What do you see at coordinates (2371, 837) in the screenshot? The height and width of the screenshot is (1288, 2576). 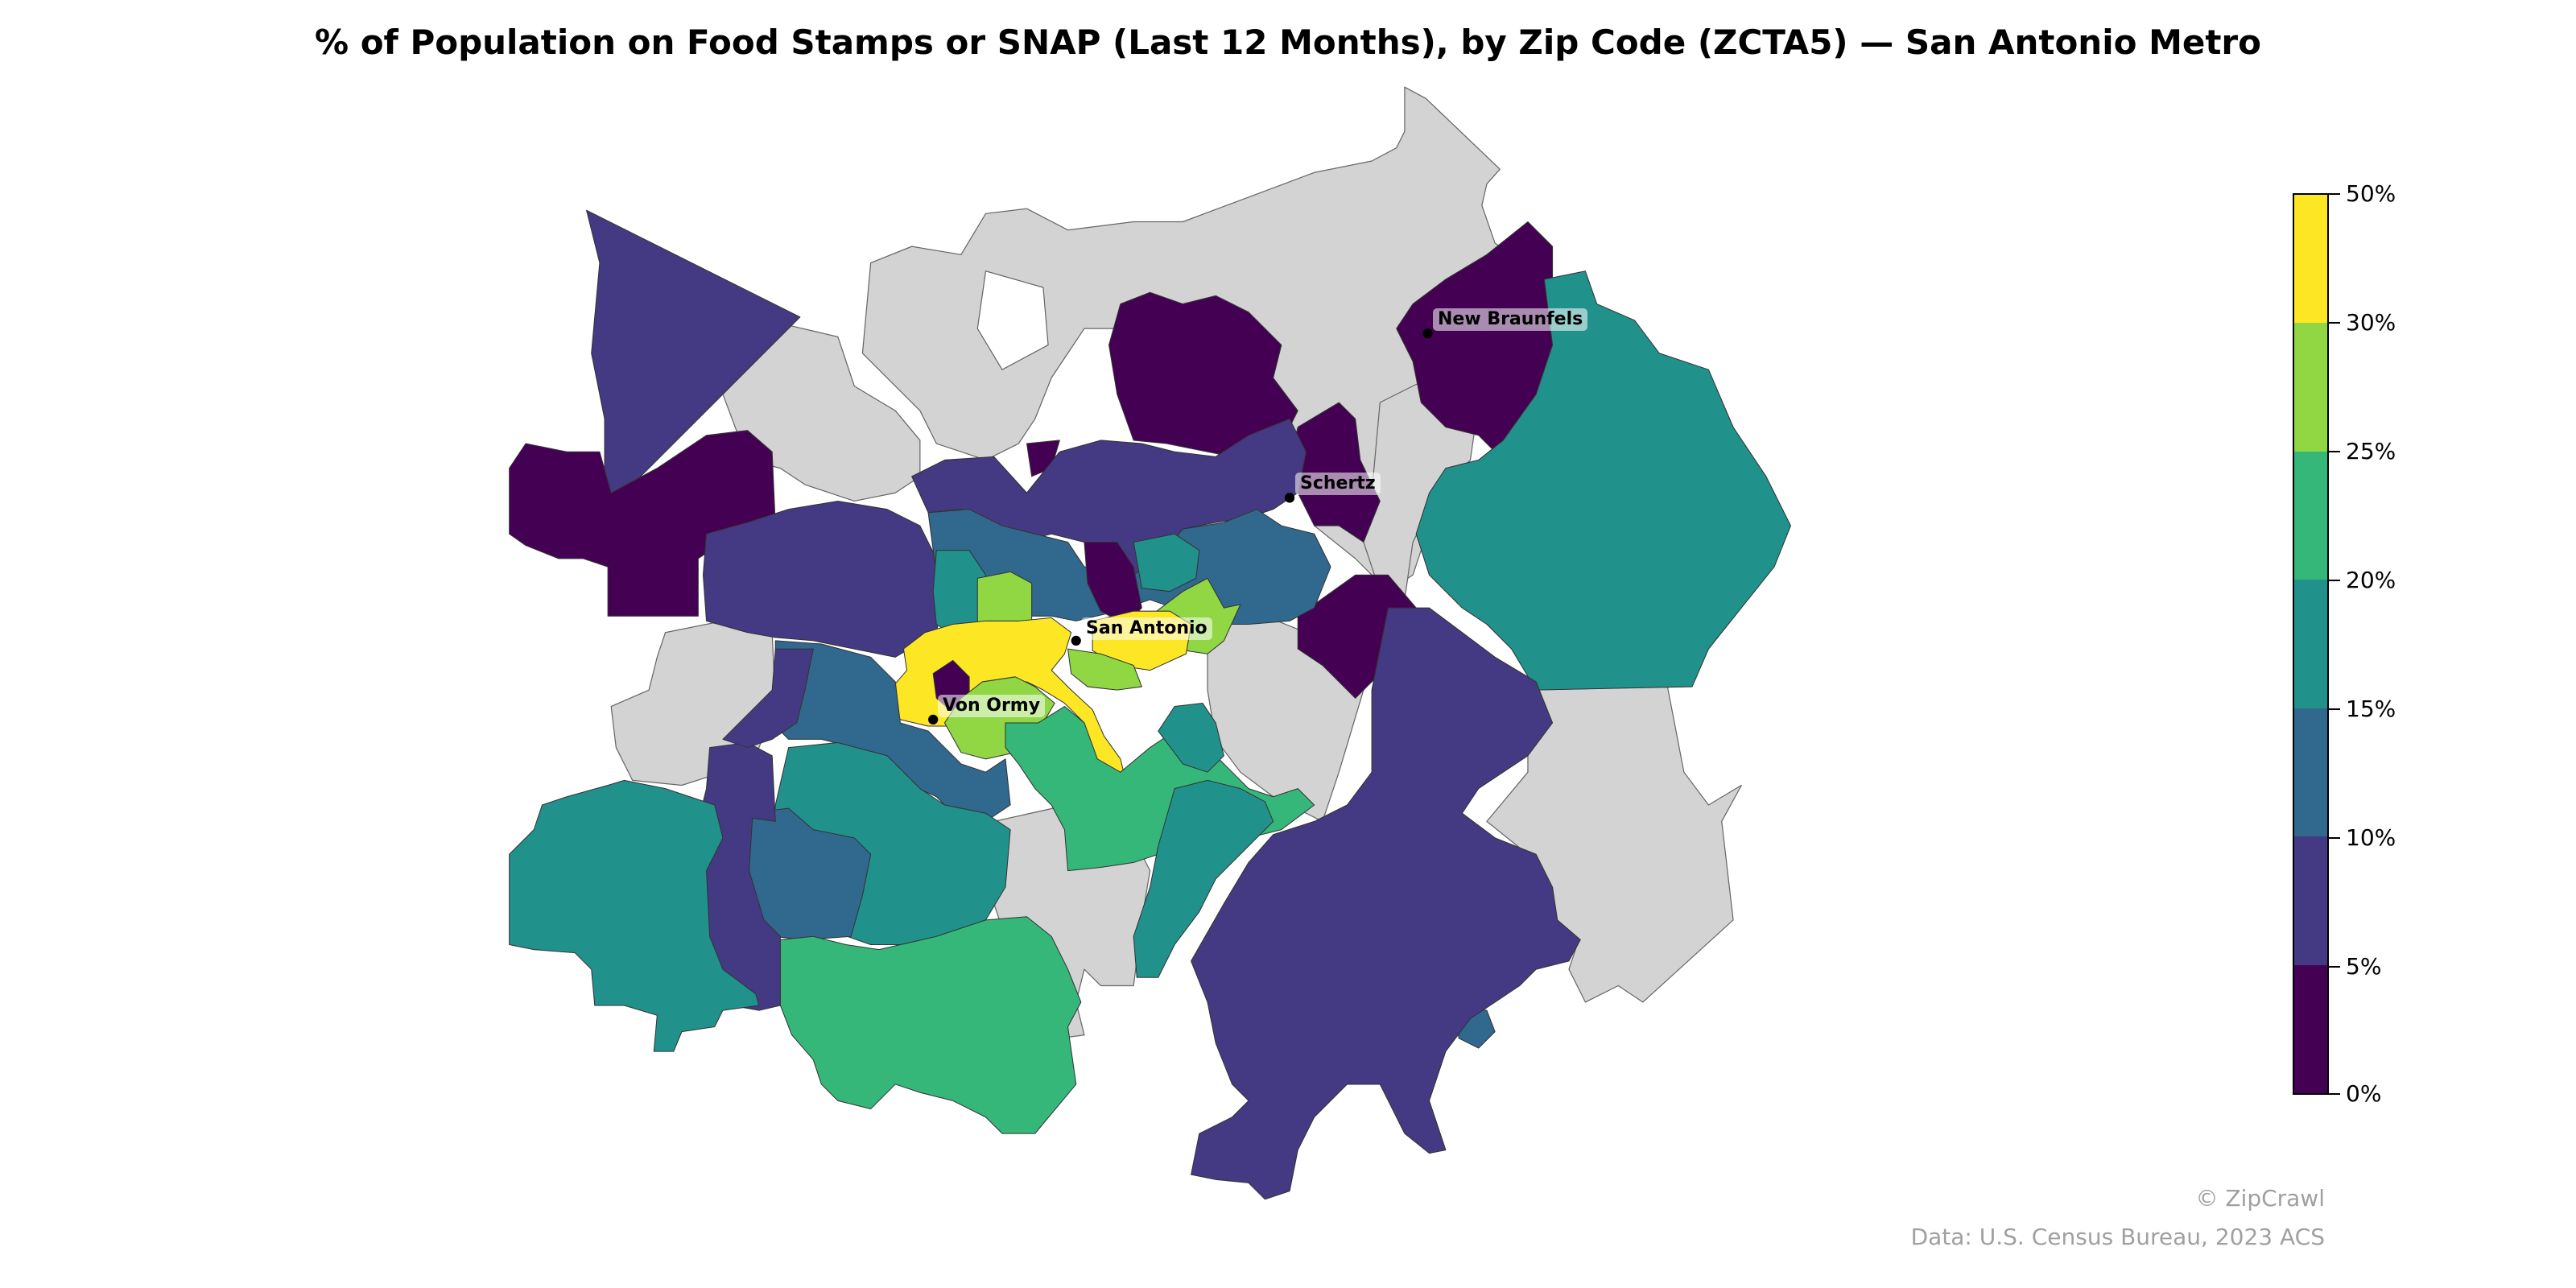 I see `colorbar-tick-label: 10%` at bounding box center [2371, 837].